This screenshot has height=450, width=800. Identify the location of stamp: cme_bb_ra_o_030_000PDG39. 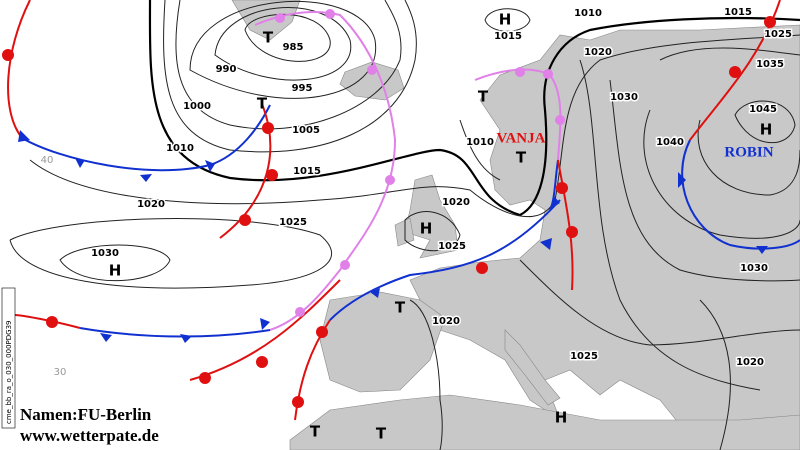
(9, 372).